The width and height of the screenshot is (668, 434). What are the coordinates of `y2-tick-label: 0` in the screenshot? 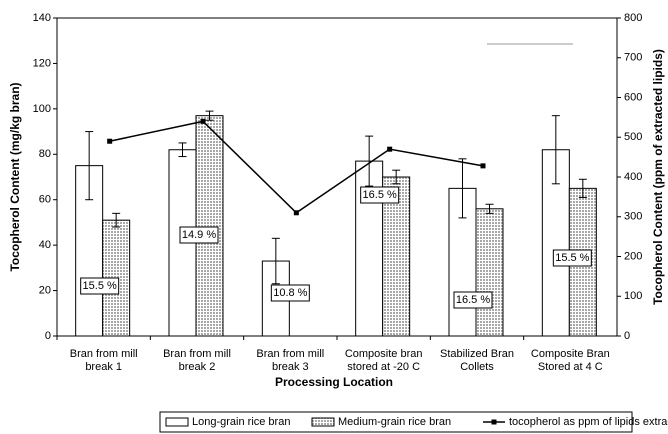 It's located at (627, 336).